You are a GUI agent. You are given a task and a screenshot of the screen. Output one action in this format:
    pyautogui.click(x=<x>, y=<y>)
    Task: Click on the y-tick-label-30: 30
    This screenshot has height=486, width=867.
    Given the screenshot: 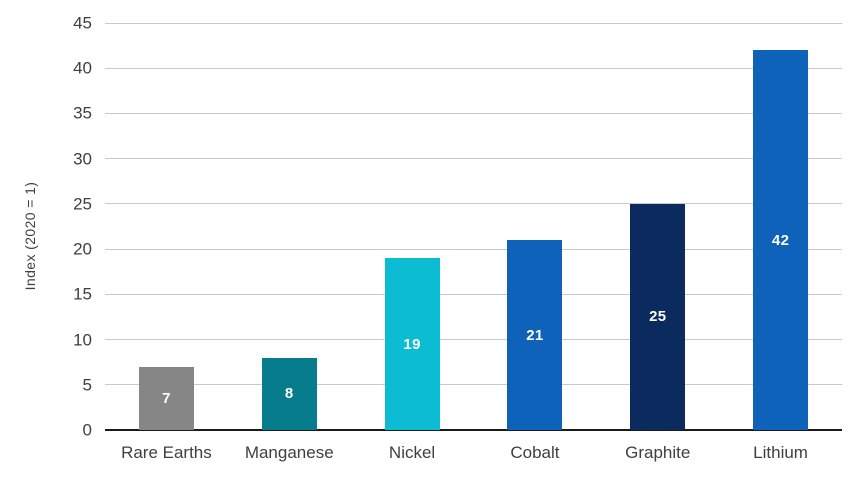 What is the action you would take?
    pyautogui.click(x=82, y=159)
    